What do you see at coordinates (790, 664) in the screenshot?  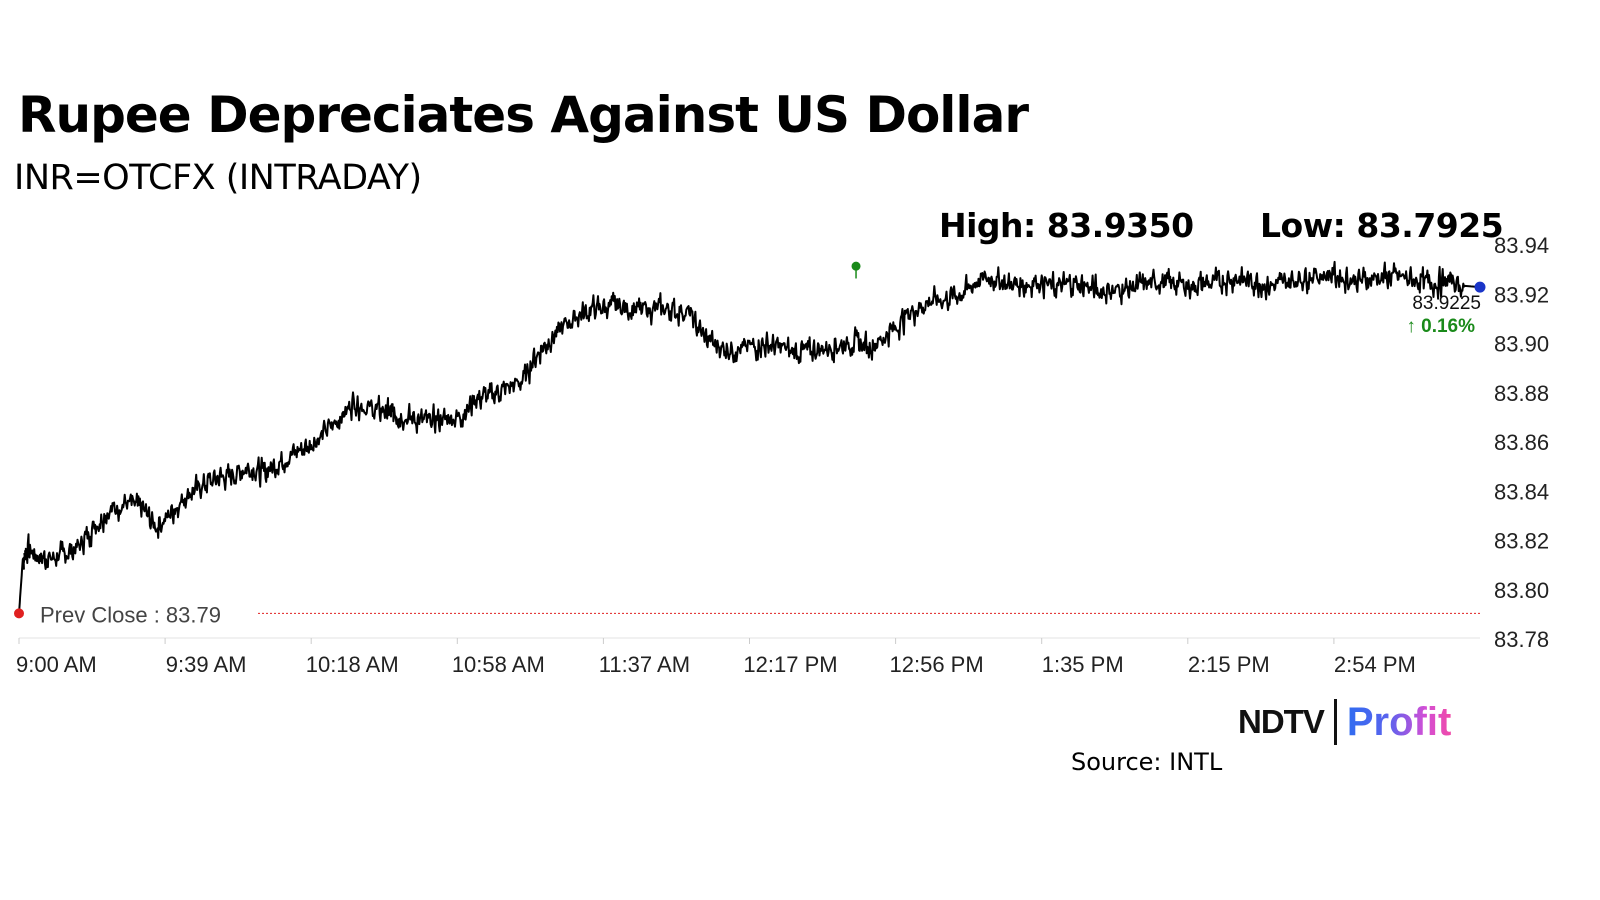 I see `x-tick-label: 12:17 PM` at bounding box center [790, 664].